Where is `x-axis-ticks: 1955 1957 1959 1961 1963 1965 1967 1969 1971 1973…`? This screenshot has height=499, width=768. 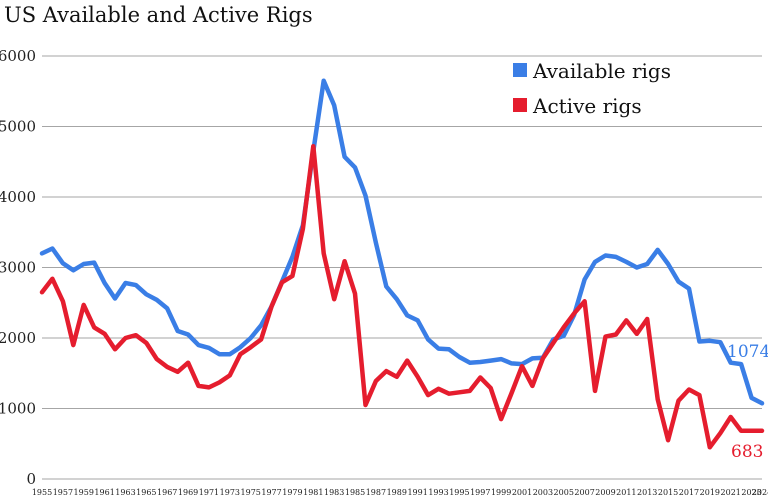 x-axis-ticks: 1955 1957 1959 1961 1963 1965 1967 1969 1971 1973… is located at coordinates (400, 492).